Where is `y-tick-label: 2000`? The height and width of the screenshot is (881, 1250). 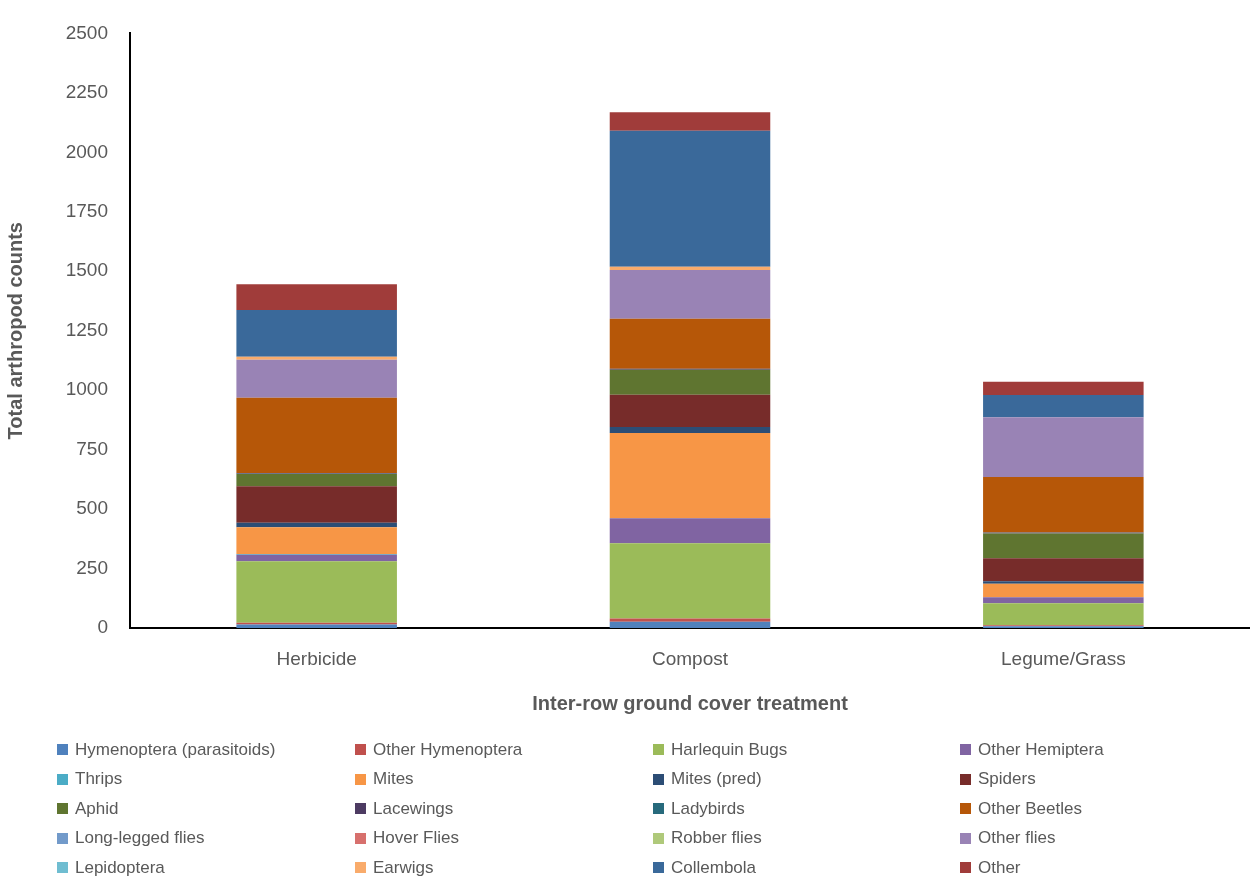
y-tick-label: 2000 is located at coordinates (86, 151).